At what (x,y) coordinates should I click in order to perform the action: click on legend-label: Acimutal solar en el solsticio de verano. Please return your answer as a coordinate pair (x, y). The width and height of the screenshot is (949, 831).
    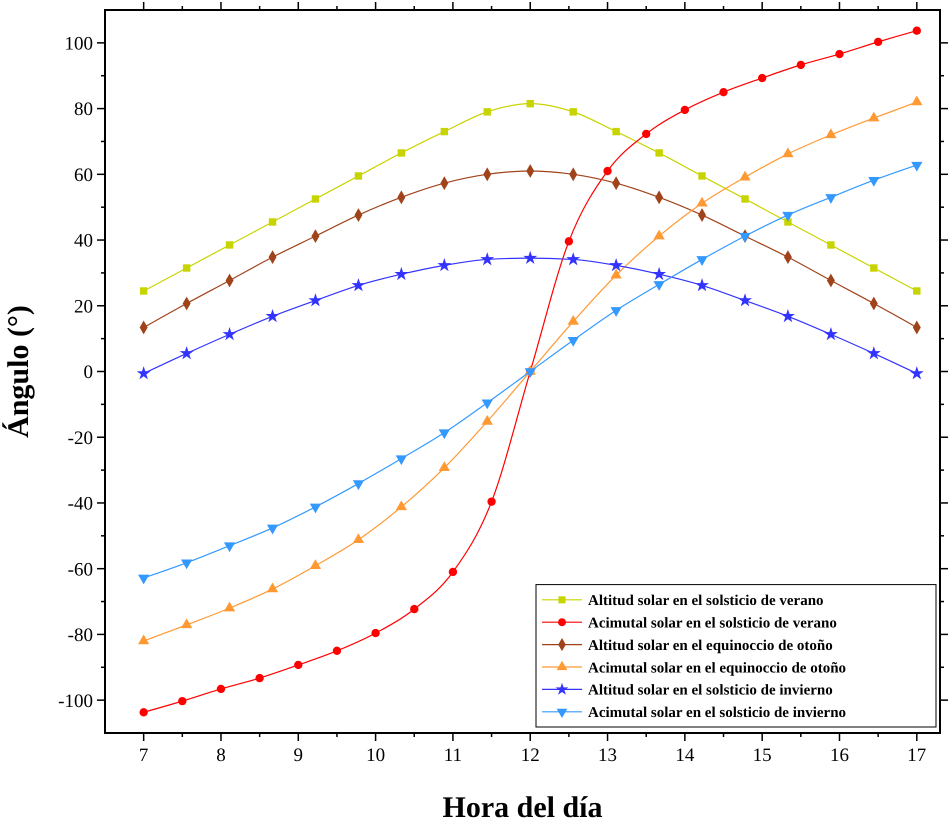
    Looking at the image, I should click on (712, 623).